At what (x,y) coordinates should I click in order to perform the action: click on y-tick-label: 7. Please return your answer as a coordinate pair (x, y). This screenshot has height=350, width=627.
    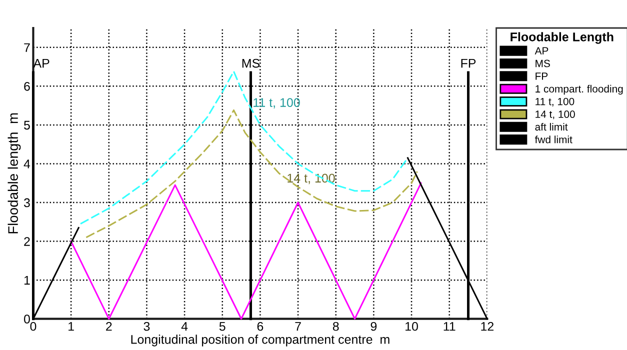
    Looking at the image, I should click on (27, 47).